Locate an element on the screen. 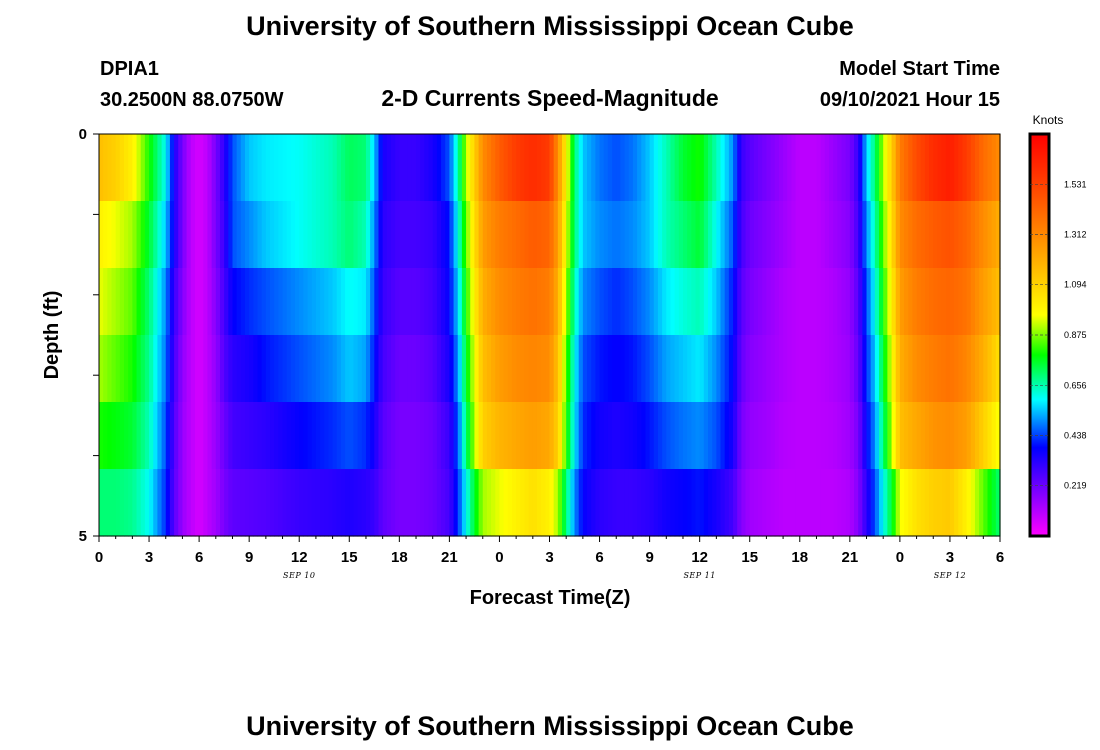 This screenshot has height=750, width=1100. colorbar-tick-label: 1.531 is located at coordinates (1075, 184).